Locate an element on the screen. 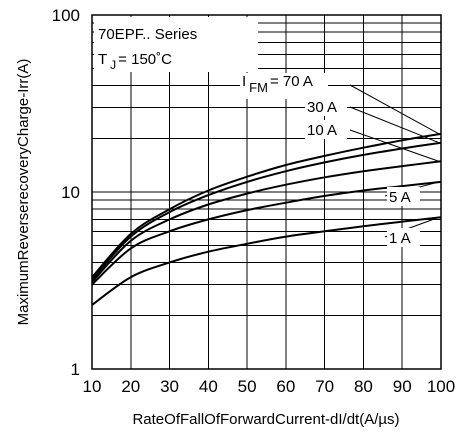 This screenshot has width=466, height=432. x-tick-label: 10 is located at coordinates (92, 386).